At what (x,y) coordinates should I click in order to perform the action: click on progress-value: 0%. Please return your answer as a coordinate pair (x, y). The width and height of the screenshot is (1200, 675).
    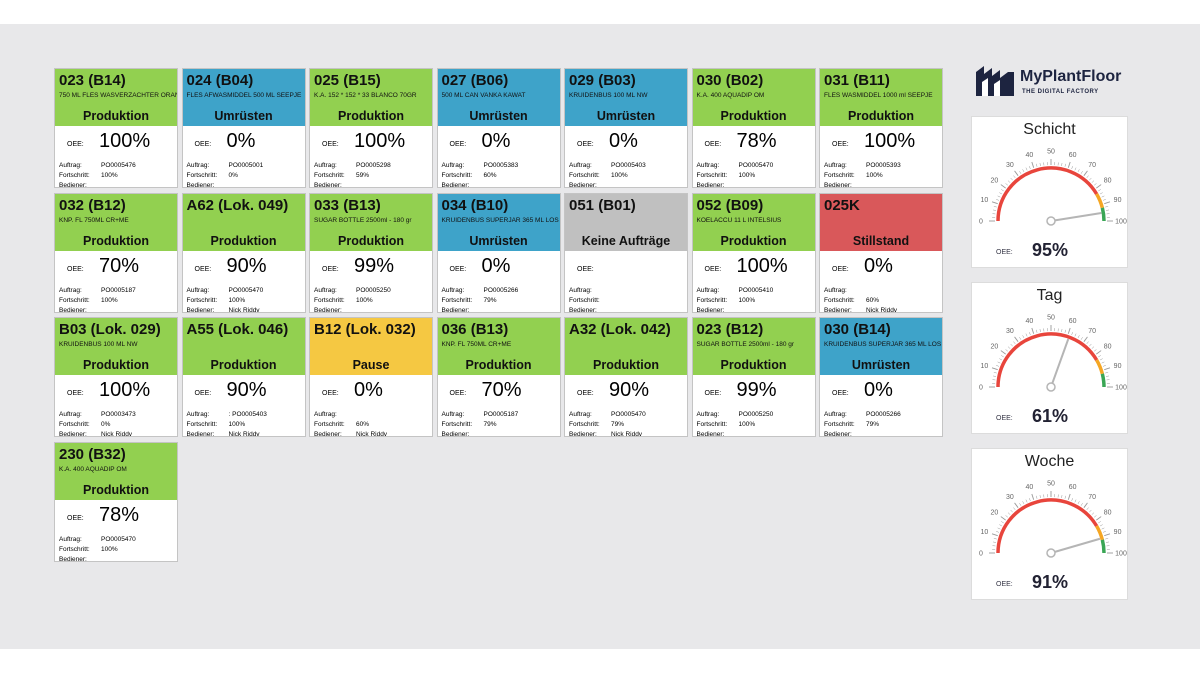
    Looking at the image, I should click on (106, 424).